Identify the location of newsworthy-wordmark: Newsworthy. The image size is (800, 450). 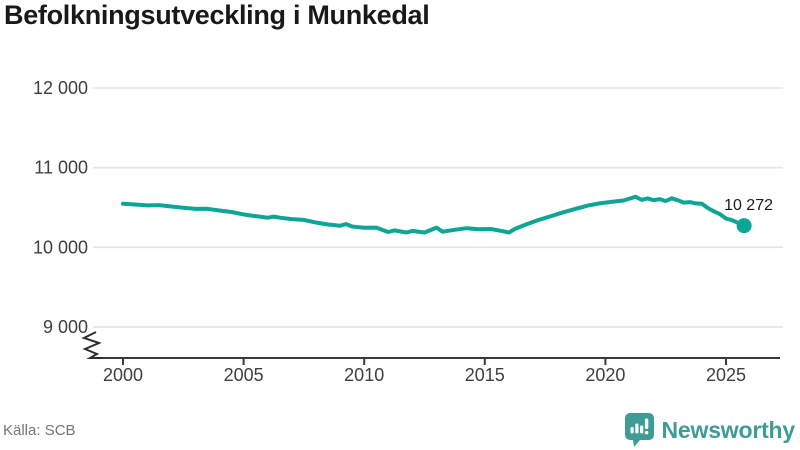
(728, 429).